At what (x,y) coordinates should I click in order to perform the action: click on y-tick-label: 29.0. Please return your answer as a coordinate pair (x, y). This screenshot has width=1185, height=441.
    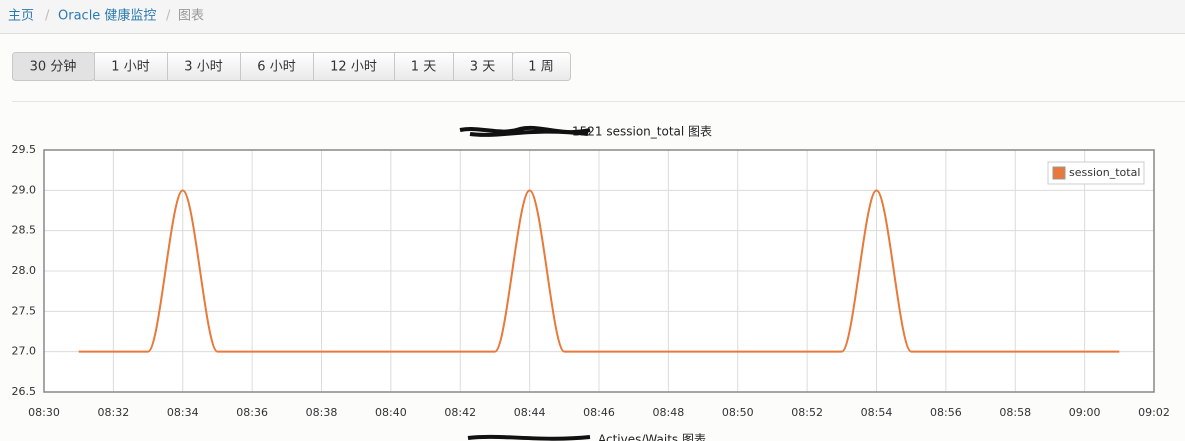
    Looking at the image, I should click on (24, 189).